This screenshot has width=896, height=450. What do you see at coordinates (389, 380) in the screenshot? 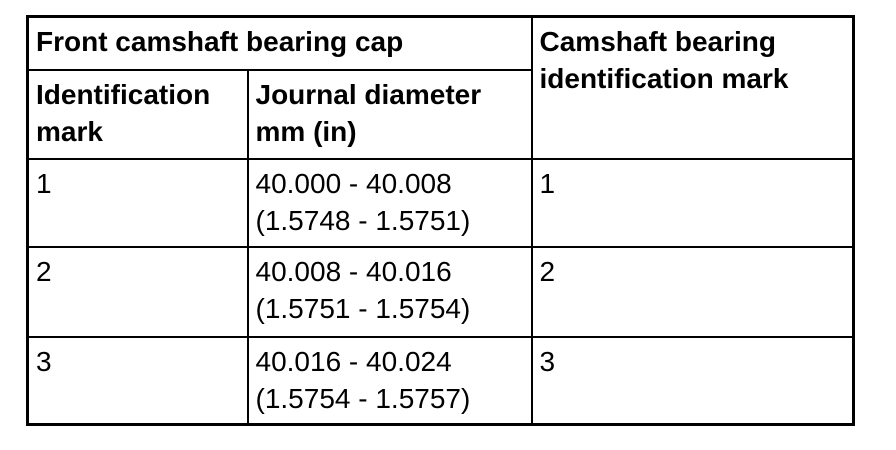
I see `cell-journal-diameter: 40.016 - 40.024 (1.5754 - 1.5757)` at bounding box center [389, 380].